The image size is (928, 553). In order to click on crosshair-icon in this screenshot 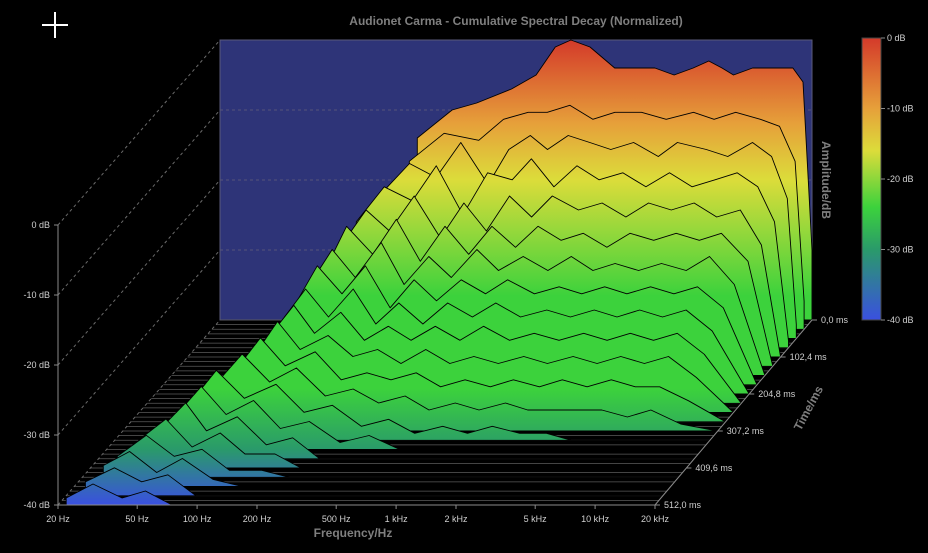, I will do `click(55, 25)`.